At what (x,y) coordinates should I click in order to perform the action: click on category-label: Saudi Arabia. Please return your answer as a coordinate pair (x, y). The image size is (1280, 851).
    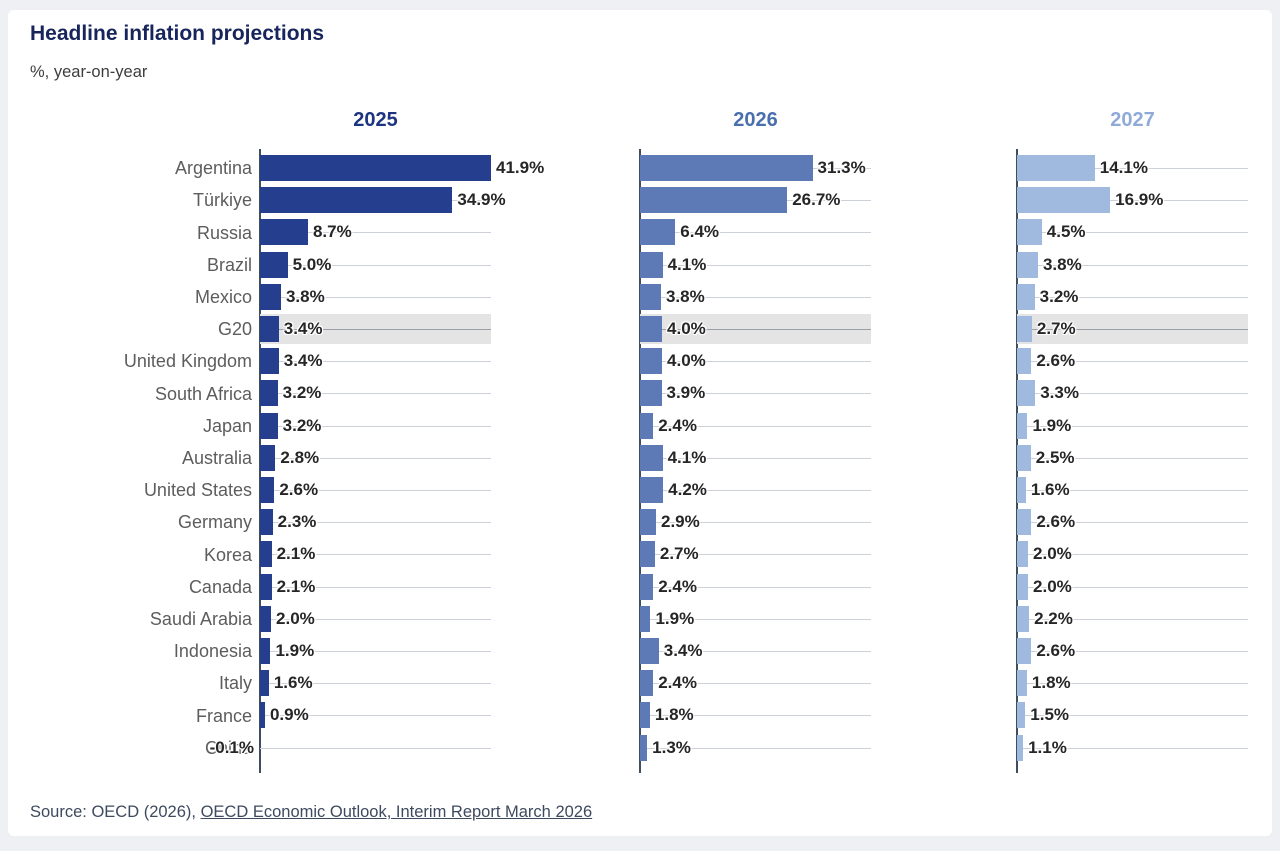
    Looking at the image, I should click on (200, 618).